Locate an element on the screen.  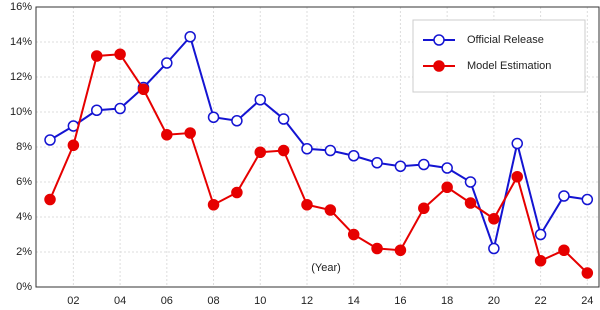
x-tick-label: 16 is located at coordinates (400, 301).